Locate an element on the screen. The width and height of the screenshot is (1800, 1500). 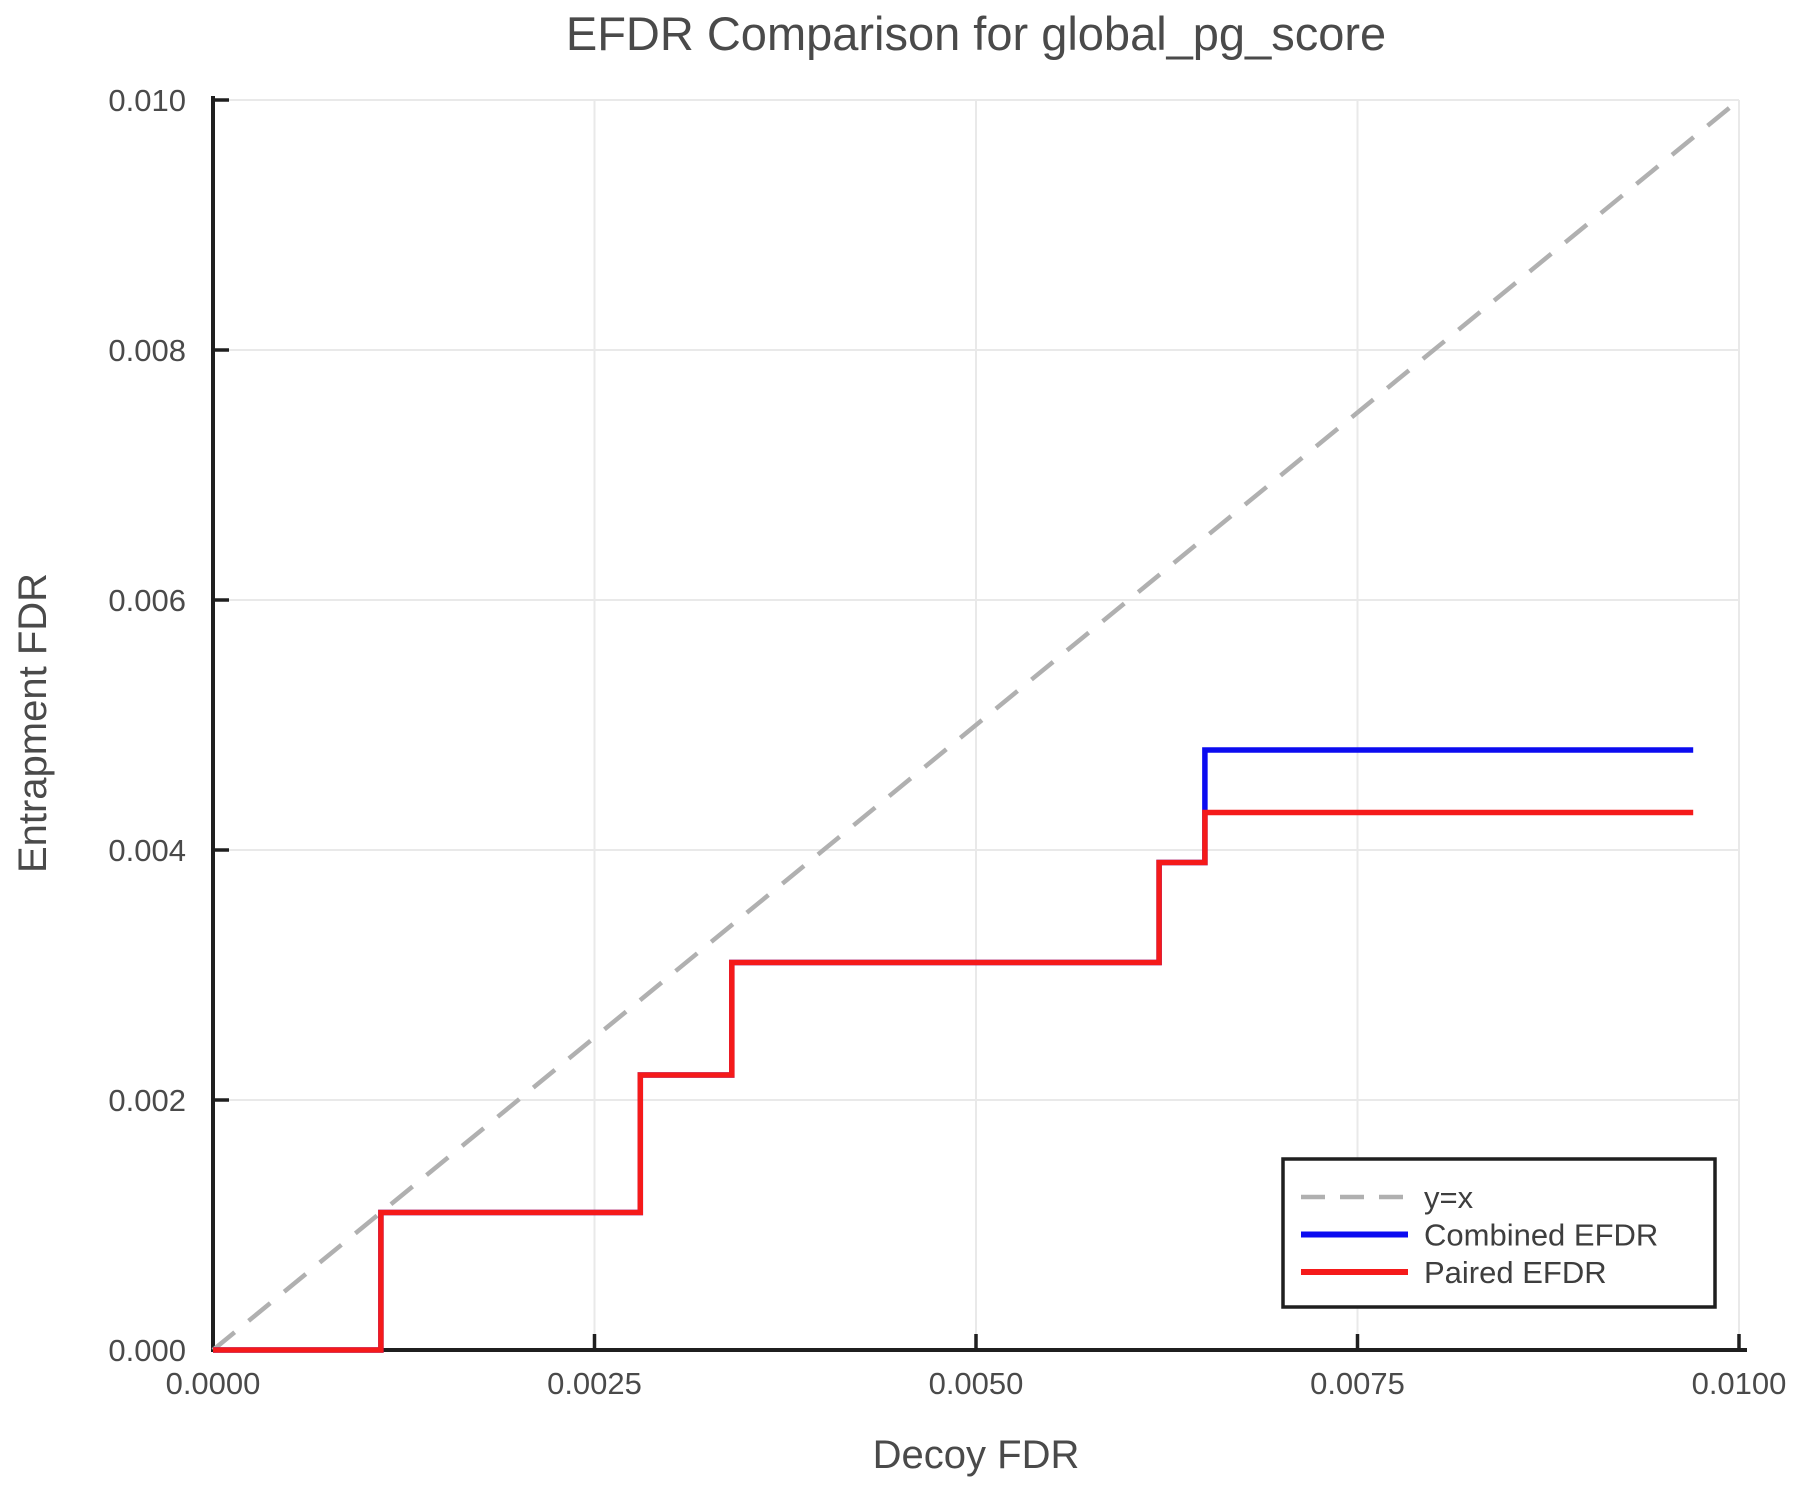
x-tick-label: 0.0075 is located at coordinates (1357, 1383).